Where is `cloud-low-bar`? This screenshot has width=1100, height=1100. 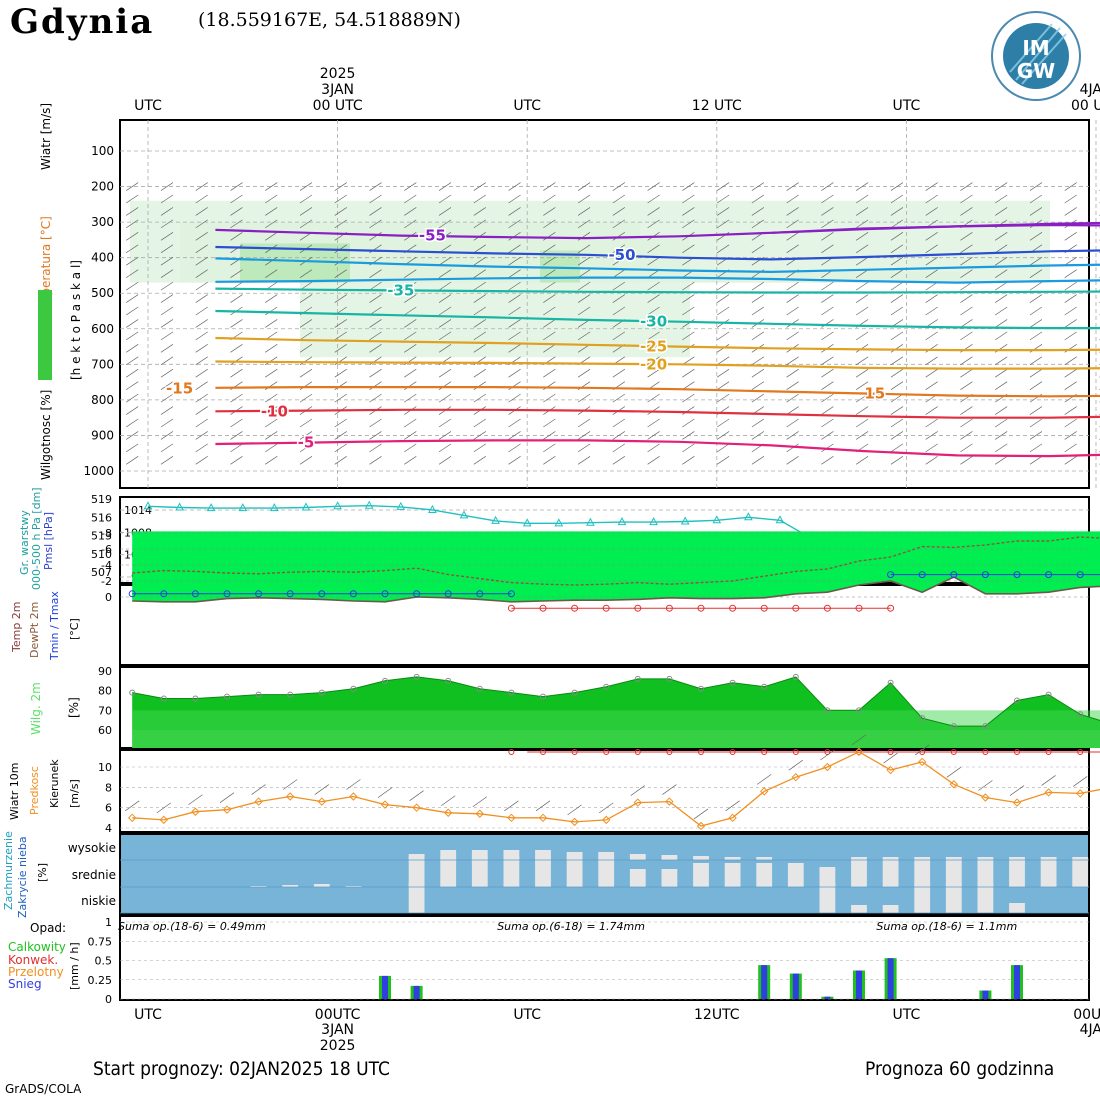
cloud-low-bar is located at coordinates (1017, 908).